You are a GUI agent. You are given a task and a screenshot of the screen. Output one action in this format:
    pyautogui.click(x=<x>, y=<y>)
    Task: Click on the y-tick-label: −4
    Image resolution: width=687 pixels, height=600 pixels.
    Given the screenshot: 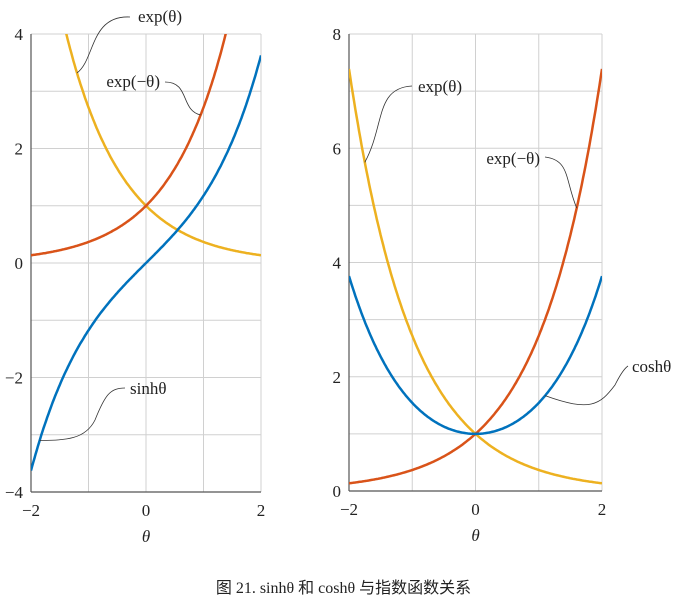 What is the action you would take?
    pyautogui.click(x=14, y=492)
    